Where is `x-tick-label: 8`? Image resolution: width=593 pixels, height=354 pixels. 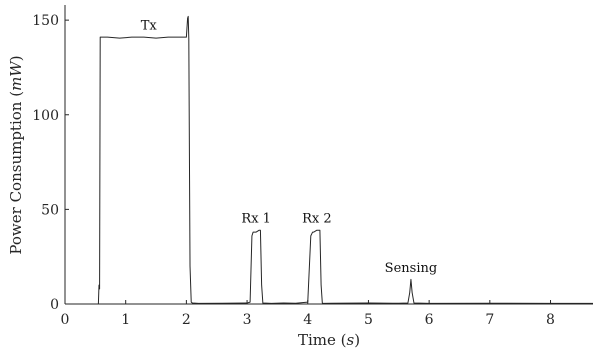
x-tick-label: 8 is located at coordinates (550, 320).